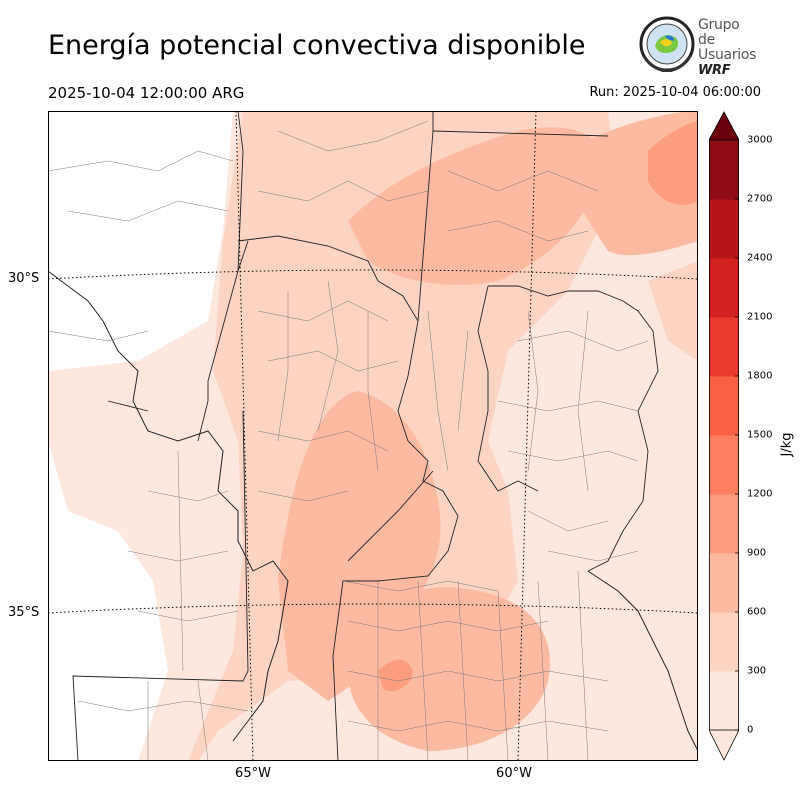 The height and width of the screenshot is (800, 800). Describe the element at coordinates (757, 553) in the screenshot. I see `colorbar-tick-label: 900` at that location.